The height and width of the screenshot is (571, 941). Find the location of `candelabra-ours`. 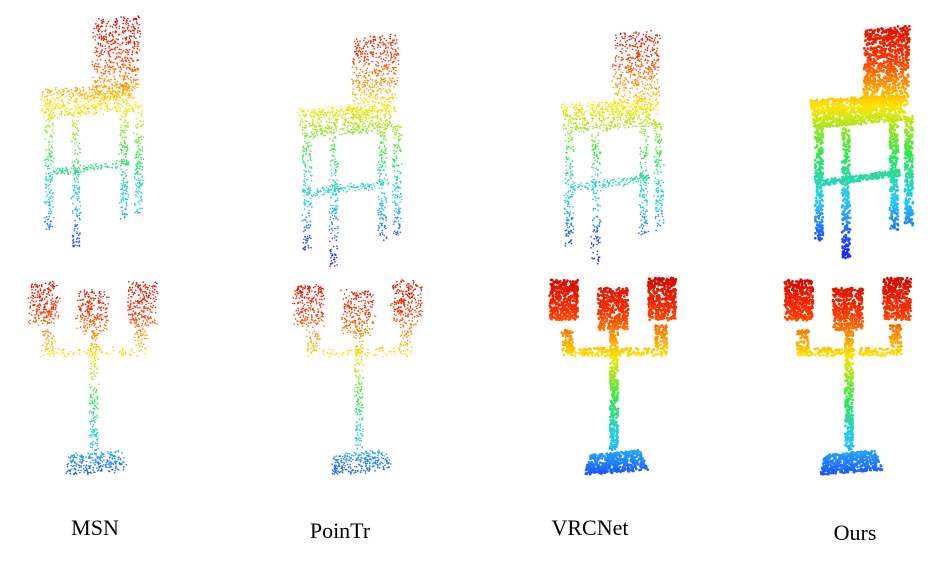

candelabra-ours is located at coordinates (850, 377).